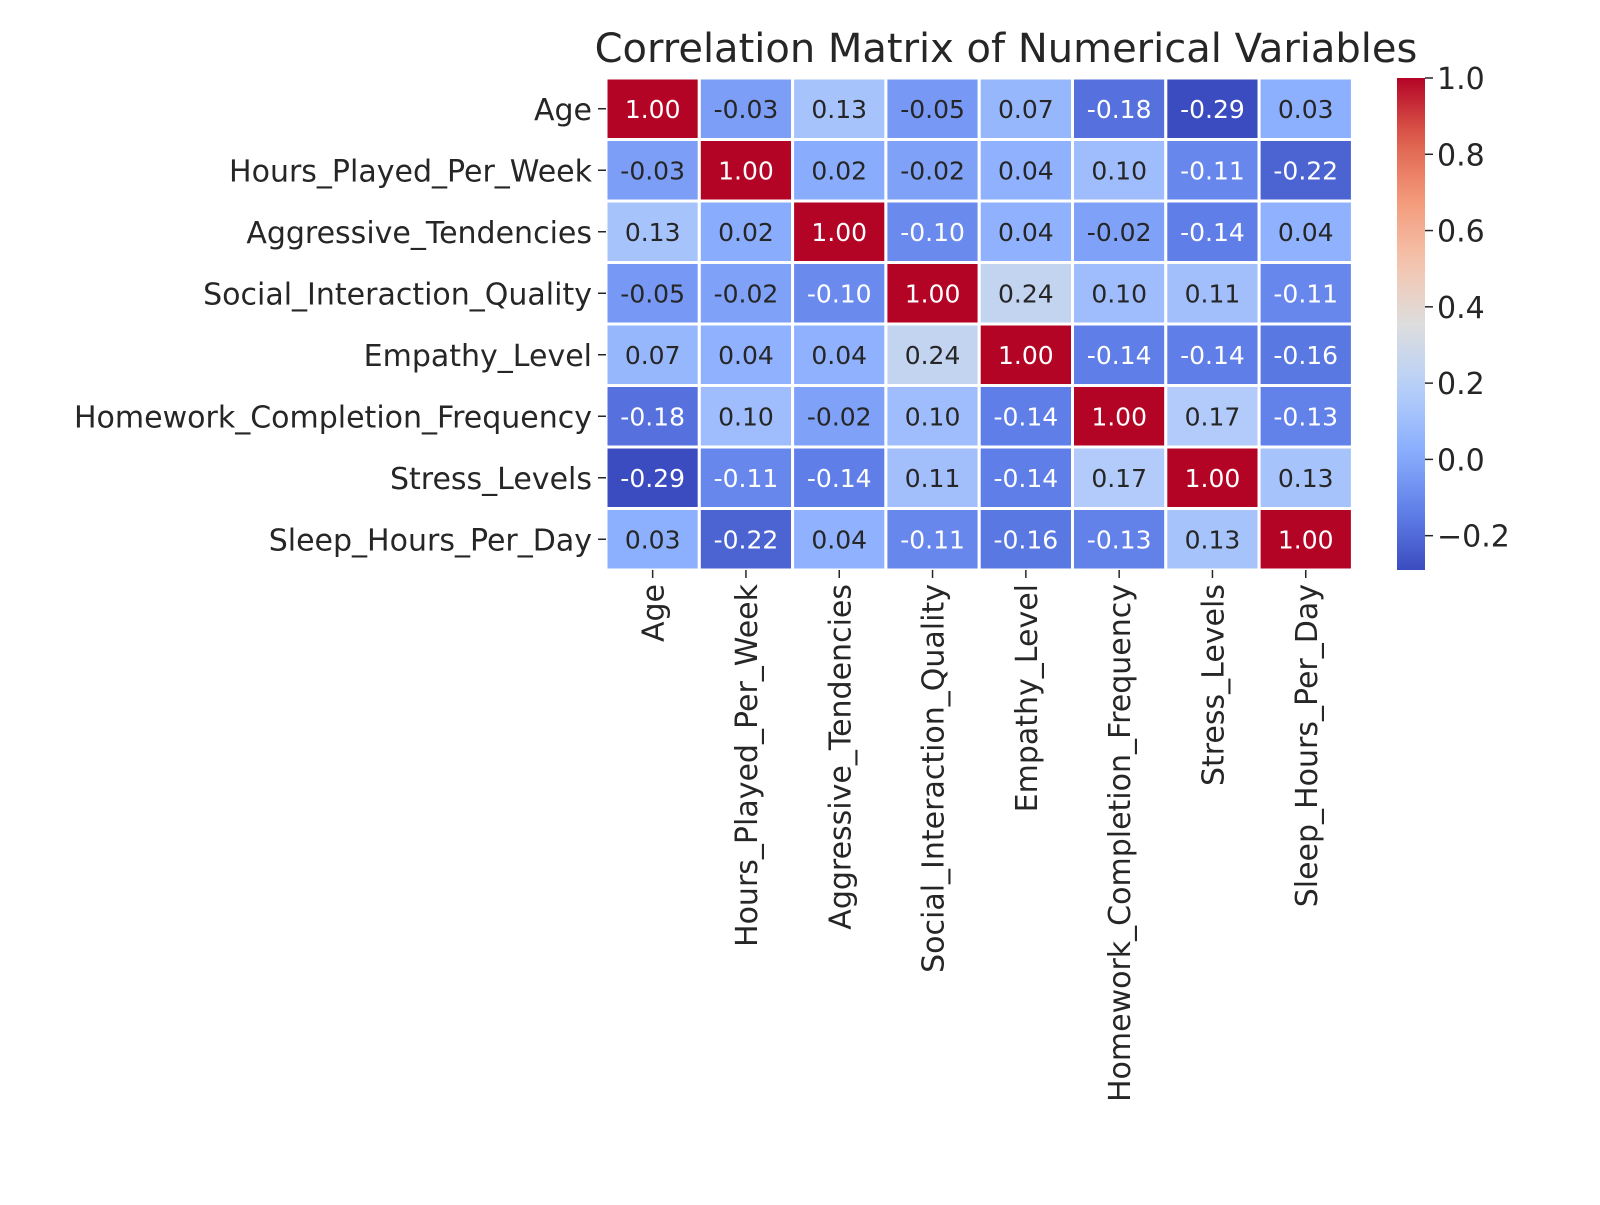 Image resolution: width=1600 pixels, height=1205 pixels. What do you see at coordinates (333, 417) in the screenshot?
I see `y-tick-label: Homework_Completion_Frequency` at bounding box center [333, 417].